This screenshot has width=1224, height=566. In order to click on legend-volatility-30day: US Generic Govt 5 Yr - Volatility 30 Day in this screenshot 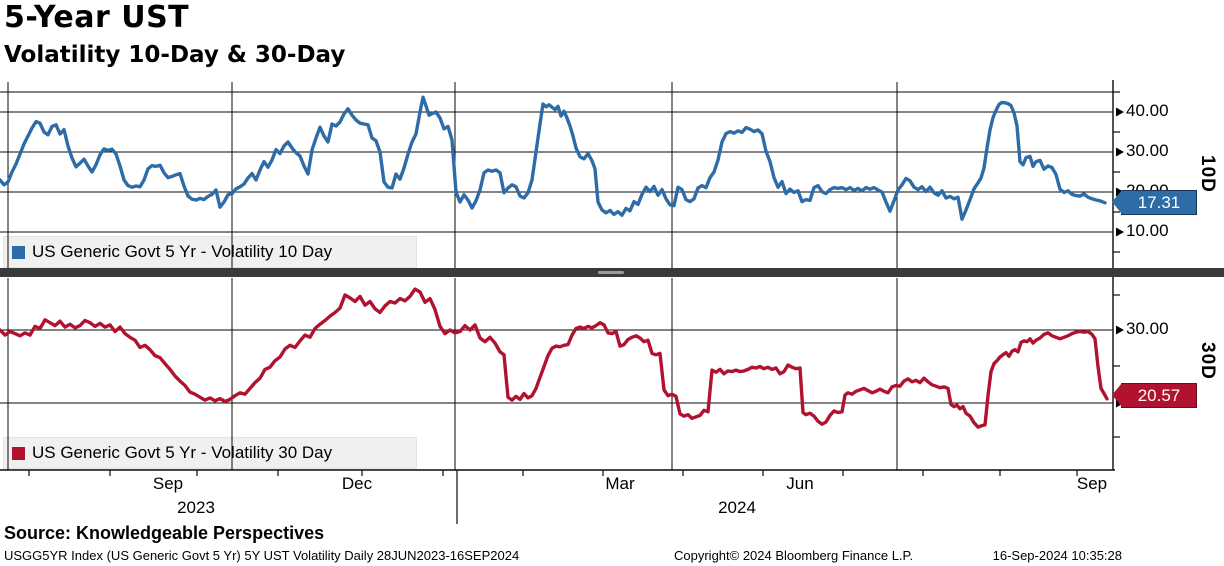, I will do `click(210, 453)`.